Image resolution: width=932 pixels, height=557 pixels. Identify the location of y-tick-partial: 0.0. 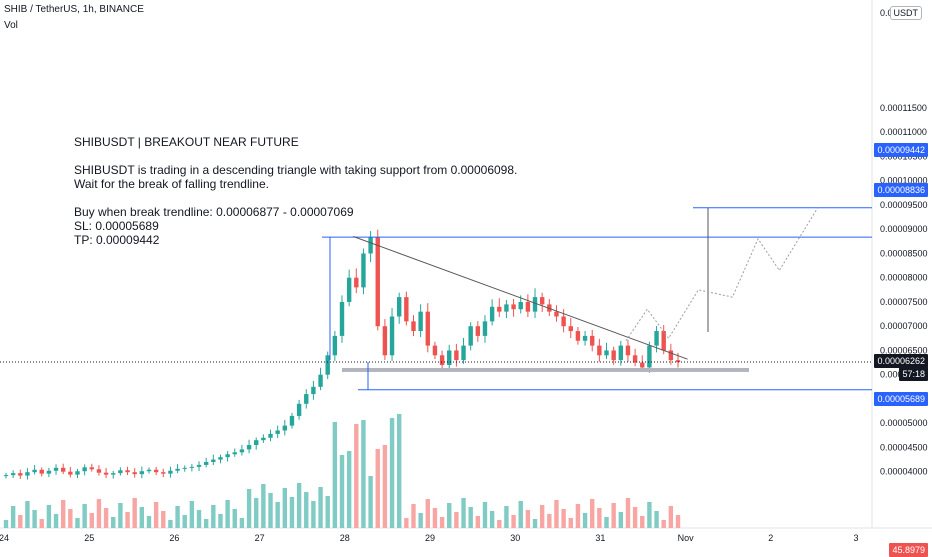
(886, 13).